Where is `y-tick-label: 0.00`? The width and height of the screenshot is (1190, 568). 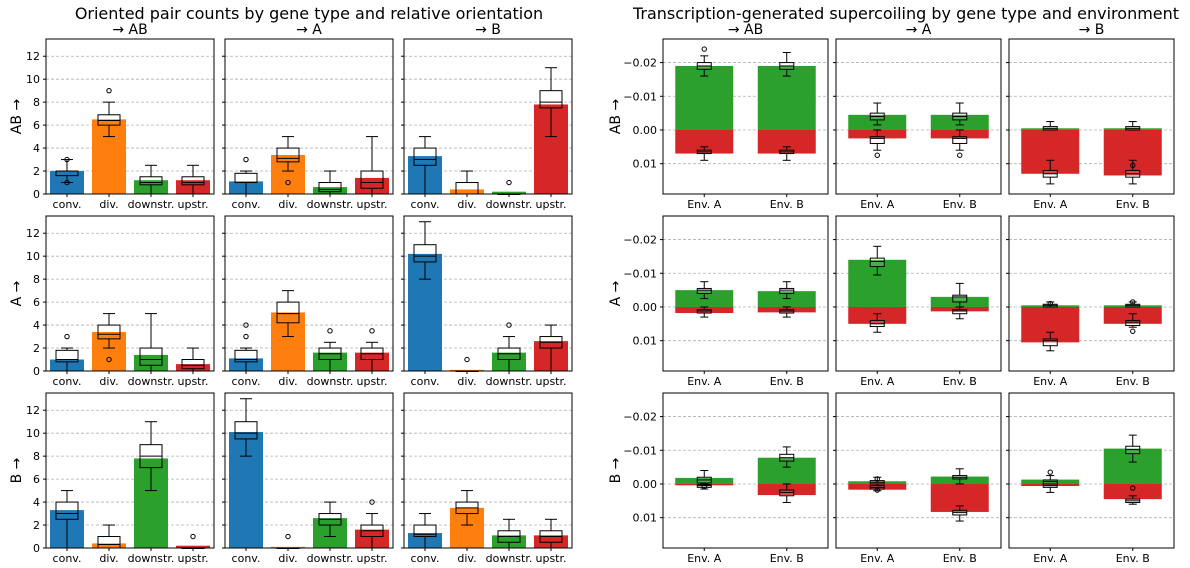 y-tick-label: 0.00 is located at coordinates (645, 130).